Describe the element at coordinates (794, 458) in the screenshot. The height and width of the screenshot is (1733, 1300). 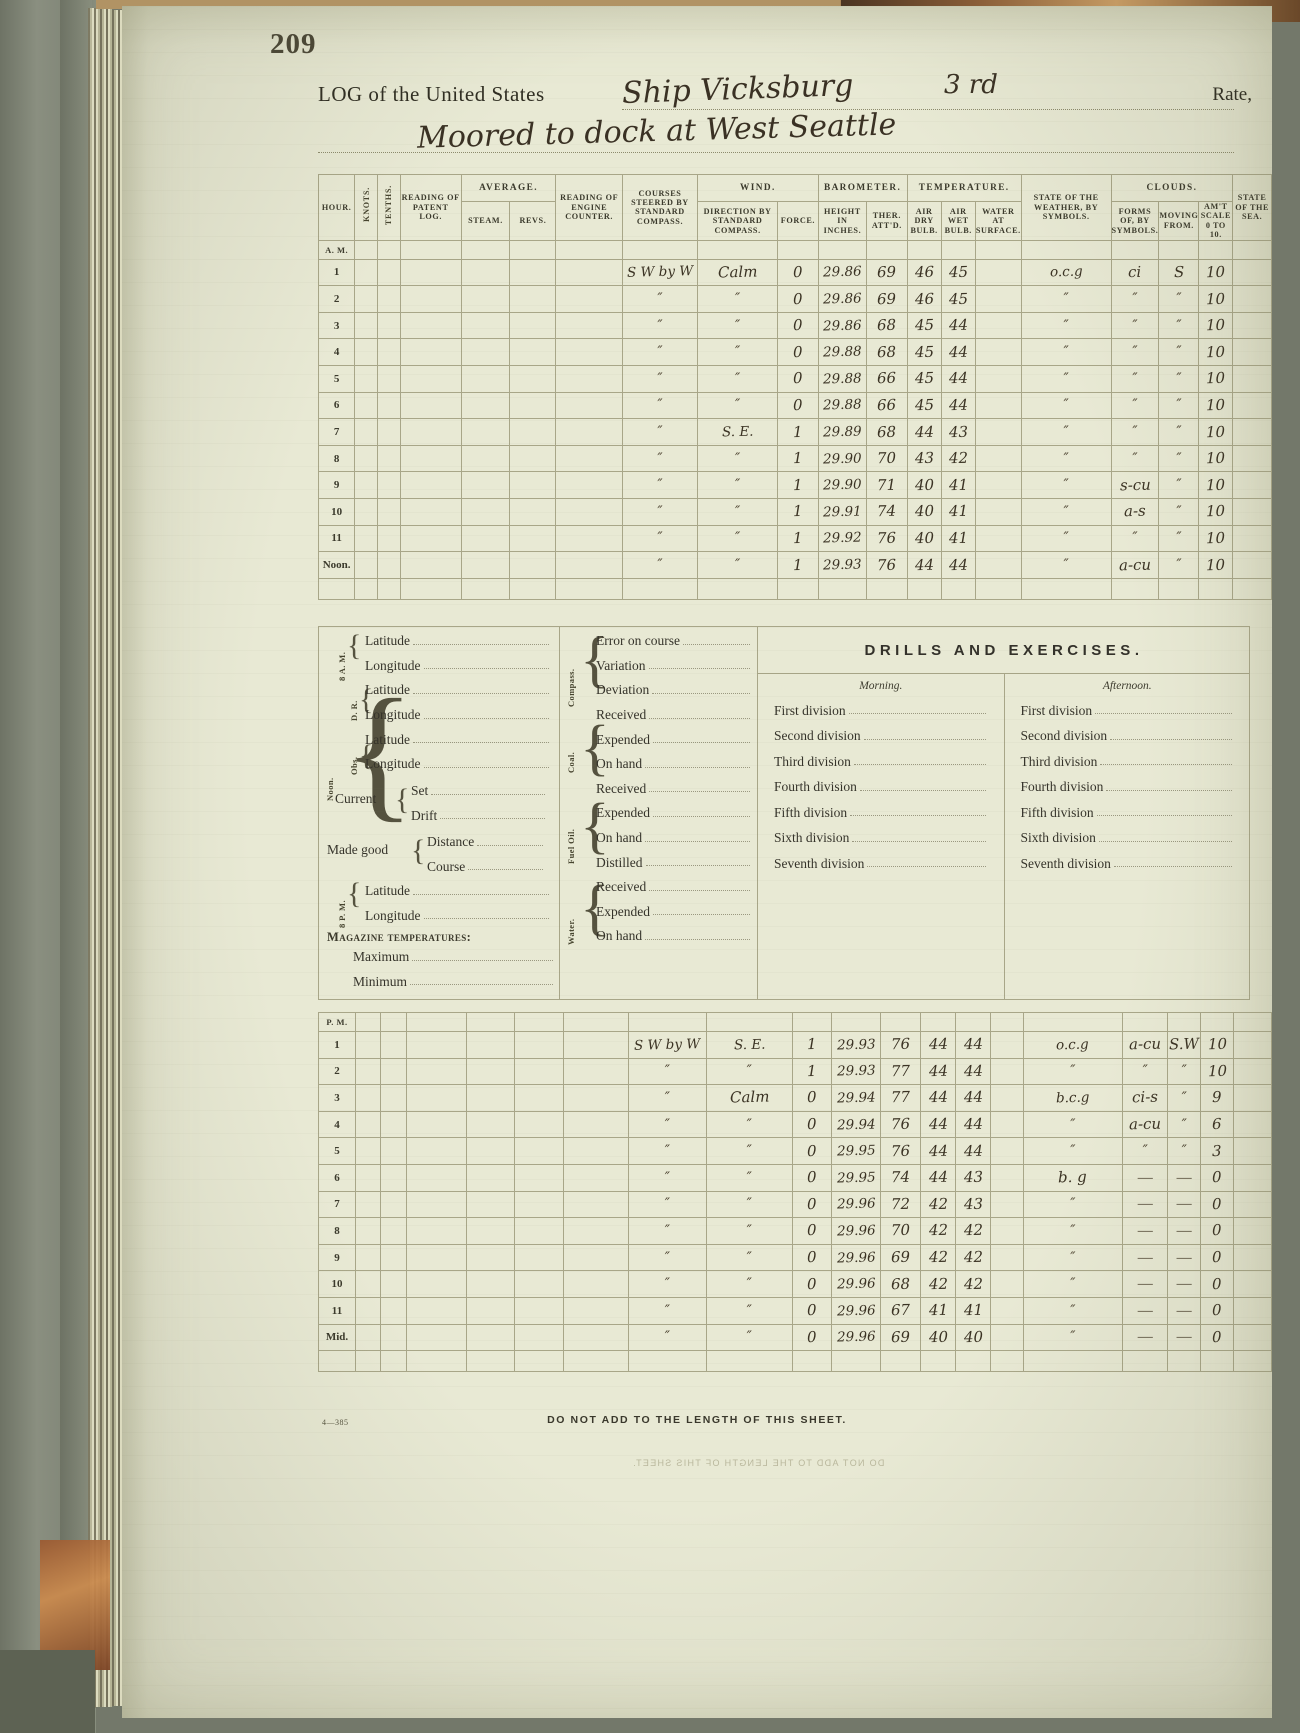
I see `log-data-row: 8 ″ ″ 1 29.90 70 43 42 ″ ″ ″ 10` at that location.